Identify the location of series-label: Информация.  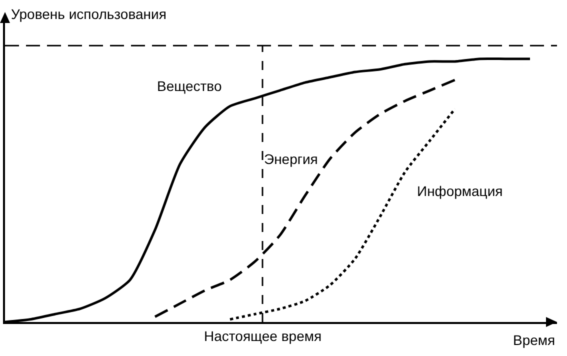
(460, 191).